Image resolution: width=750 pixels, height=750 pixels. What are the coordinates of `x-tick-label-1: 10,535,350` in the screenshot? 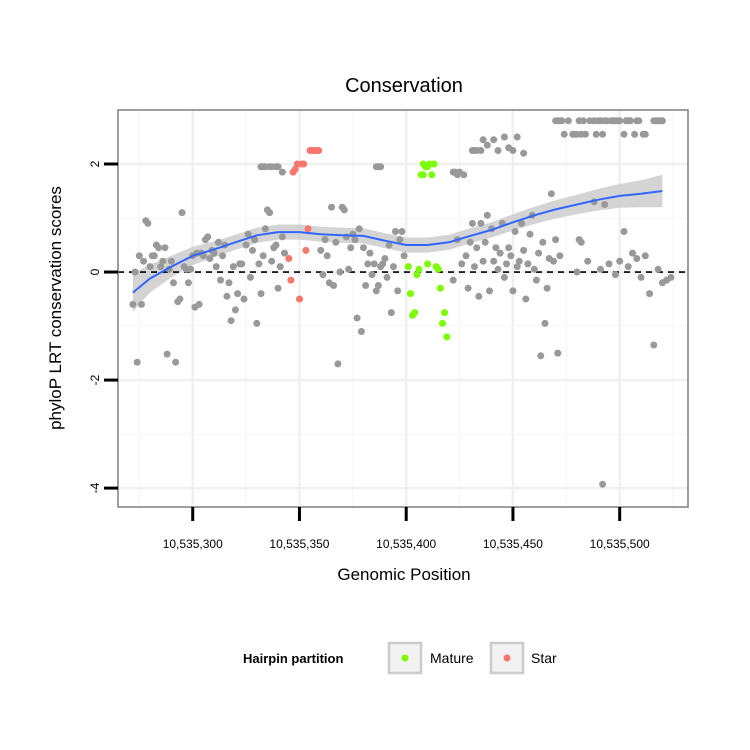 It's located at (299, 544).